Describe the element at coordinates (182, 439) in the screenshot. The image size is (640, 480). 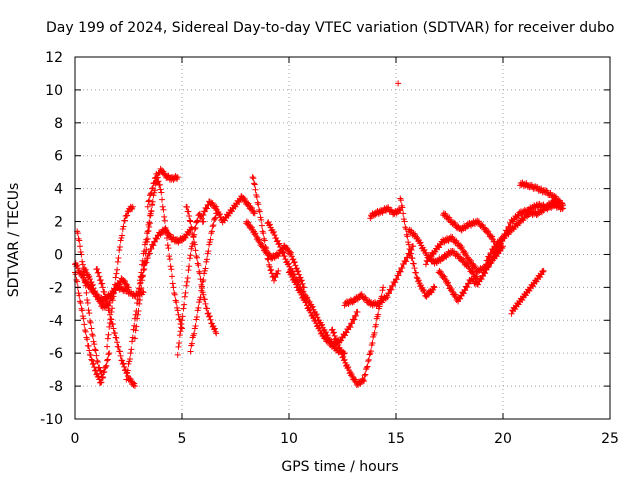
I see `x-tick-label: 5` at that location.